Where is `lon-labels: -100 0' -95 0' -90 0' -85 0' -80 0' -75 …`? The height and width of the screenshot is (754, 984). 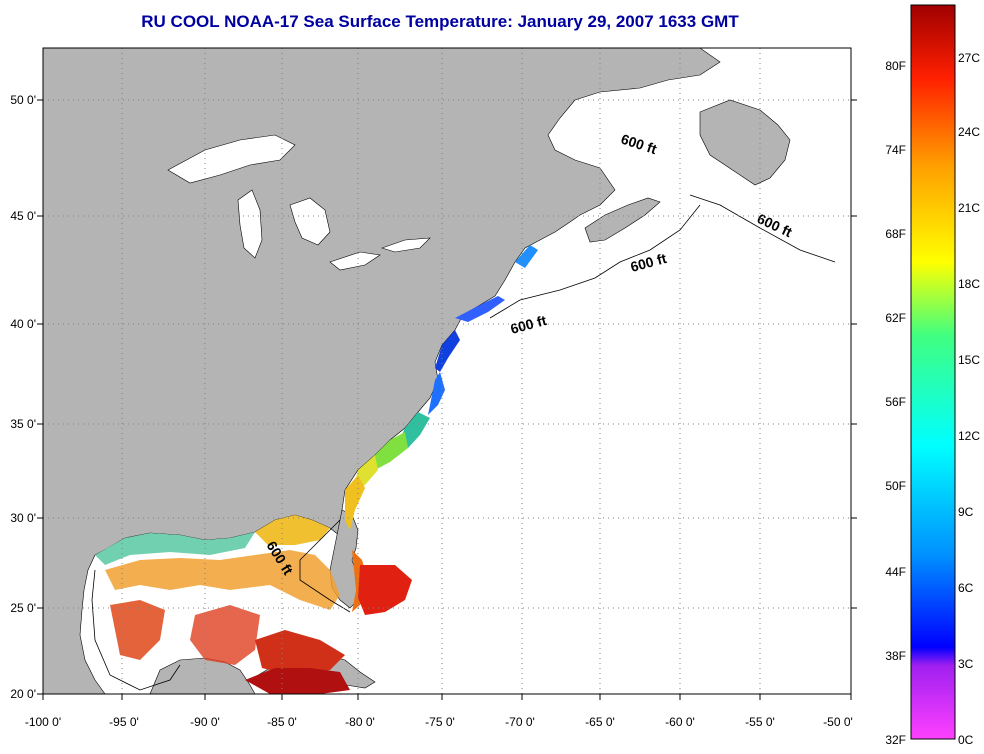
lon-labels: -100 0' -95 0' -90 0' -85 0' -80 0' -75 … is located at coordinates (439, 722).